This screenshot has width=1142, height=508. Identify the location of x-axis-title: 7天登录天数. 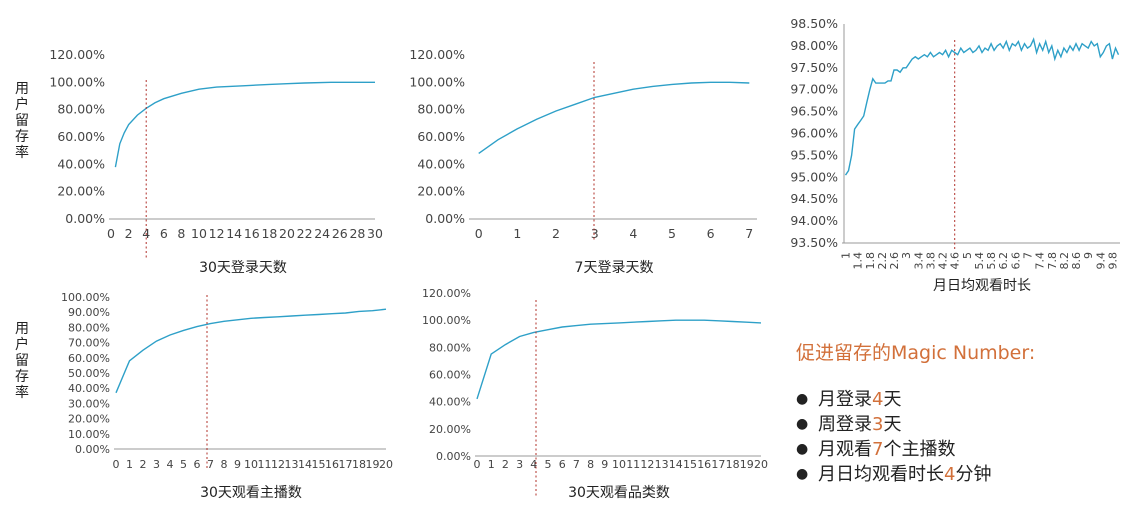
(614, 268).